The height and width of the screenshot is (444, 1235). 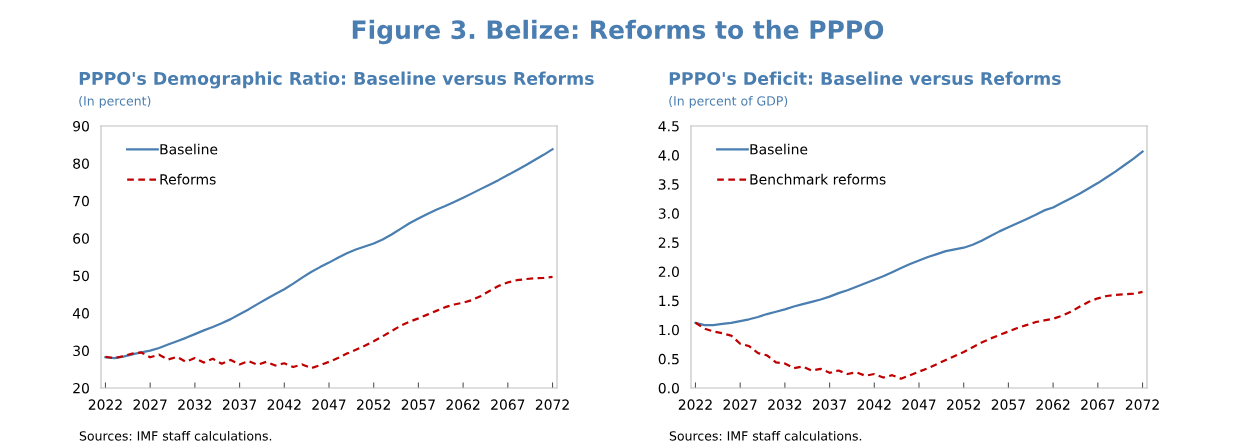 What do you see at coordinates (668, 242) in the screenshot?
I see `y-tick-label: 2.5` at bounding box center [668, 242].